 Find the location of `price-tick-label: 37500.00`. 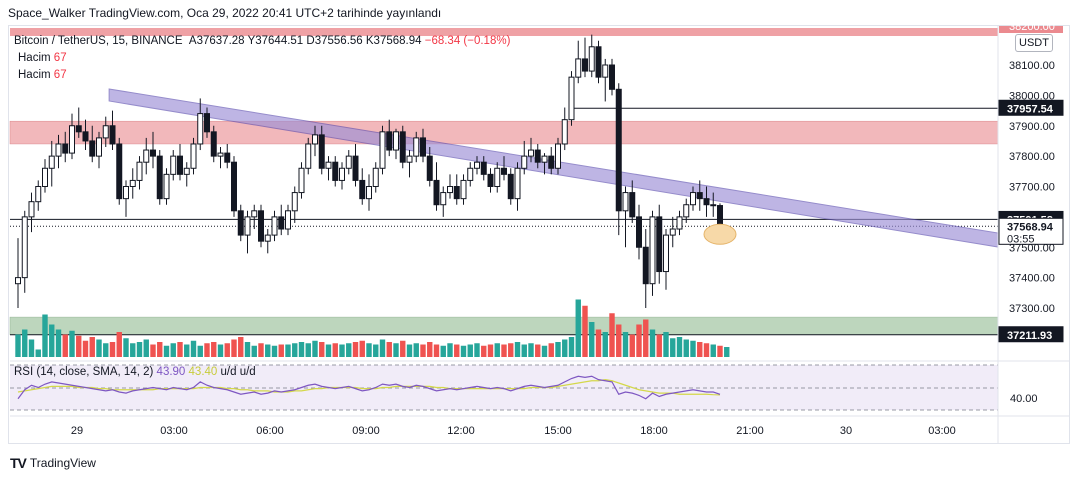

price-tick-label: 37500.00 is located at coordinates (1032, 248).